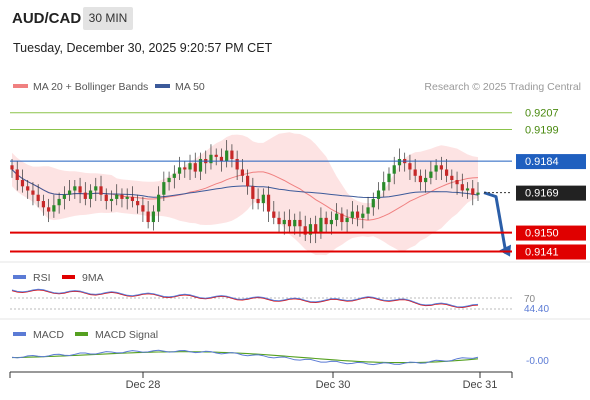 This screenshot has width=590, height=400. I want to click on macd-signal-legend-swatch, so click(81, 334).